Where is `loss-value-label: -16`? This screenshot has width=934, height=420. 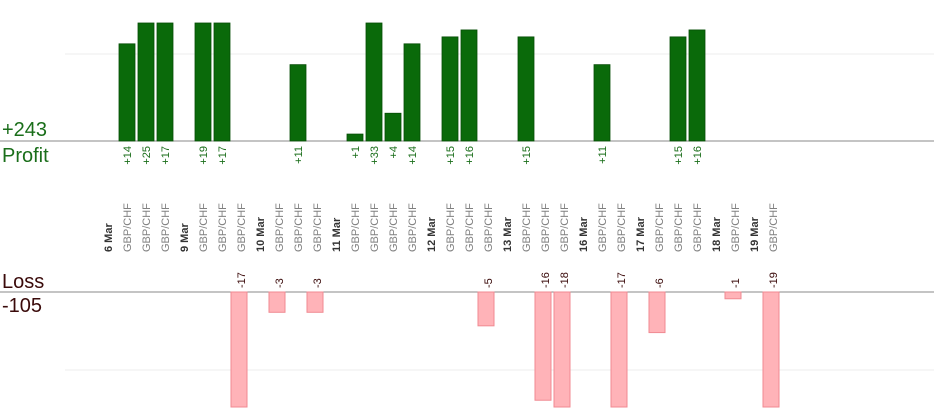 loss-value-label: -16 is located at coordinates (546, 280).